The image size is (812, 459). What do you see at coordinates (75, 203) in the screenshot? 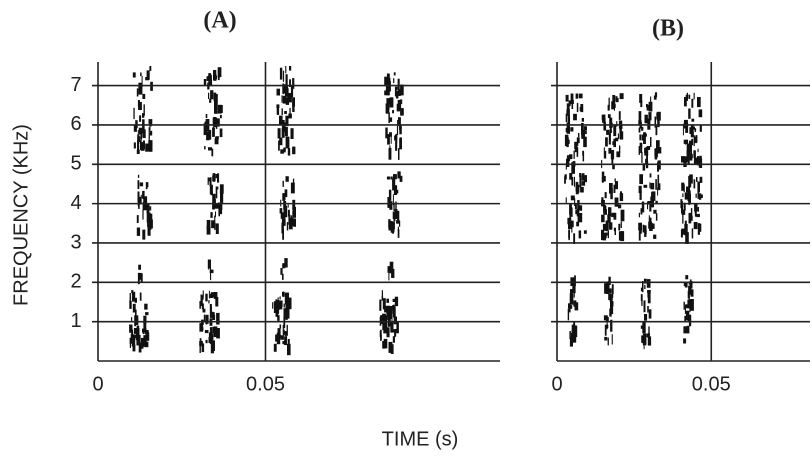
I see `y-tick-label: 4` at bounding box center [75, 203].